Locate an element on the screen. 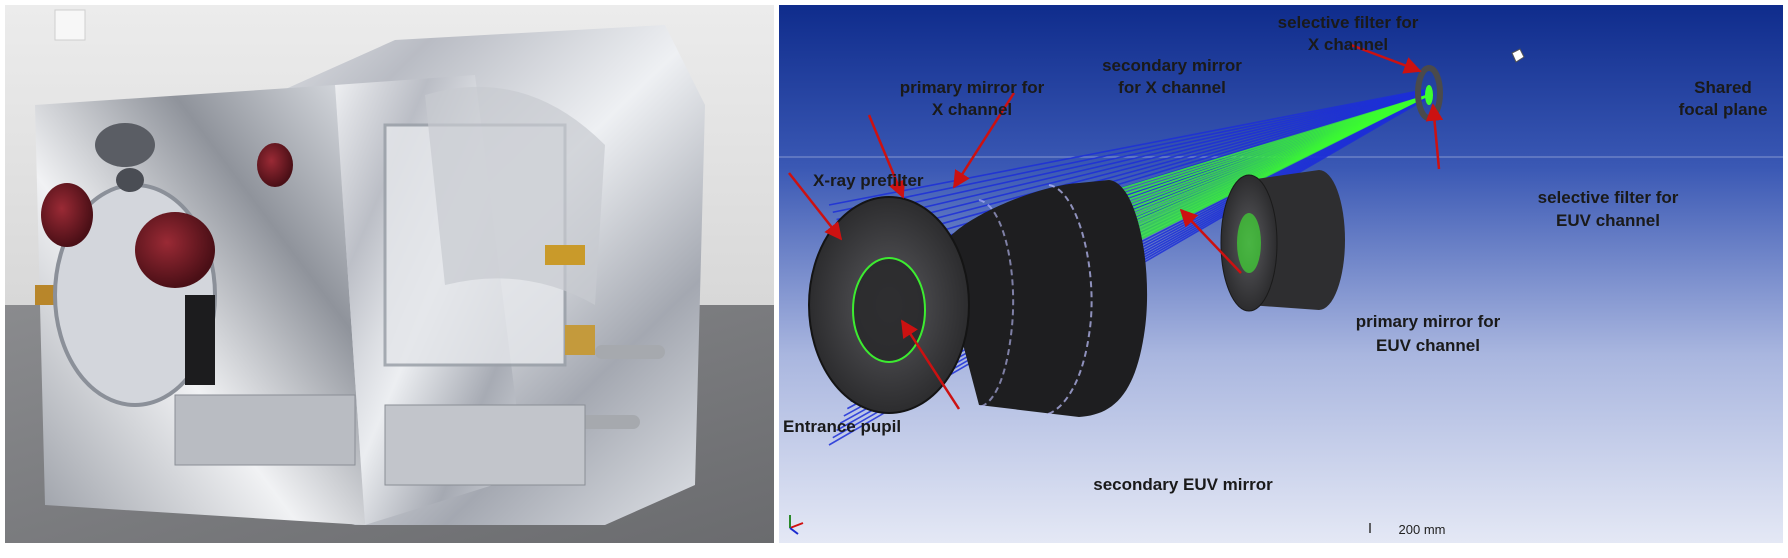 This screenshot has height=558, width=1788. label-xray-prefilter: X-ray prefilter is located at coordinates (868, 180).